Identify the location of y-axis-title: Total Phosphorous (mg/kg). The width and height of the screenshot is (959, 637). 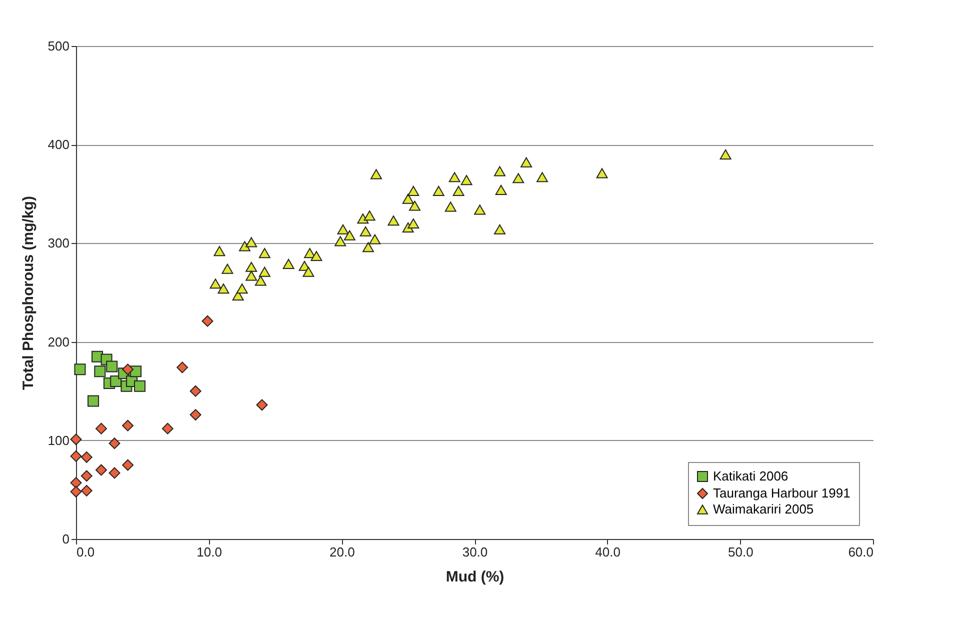
(28, 293).